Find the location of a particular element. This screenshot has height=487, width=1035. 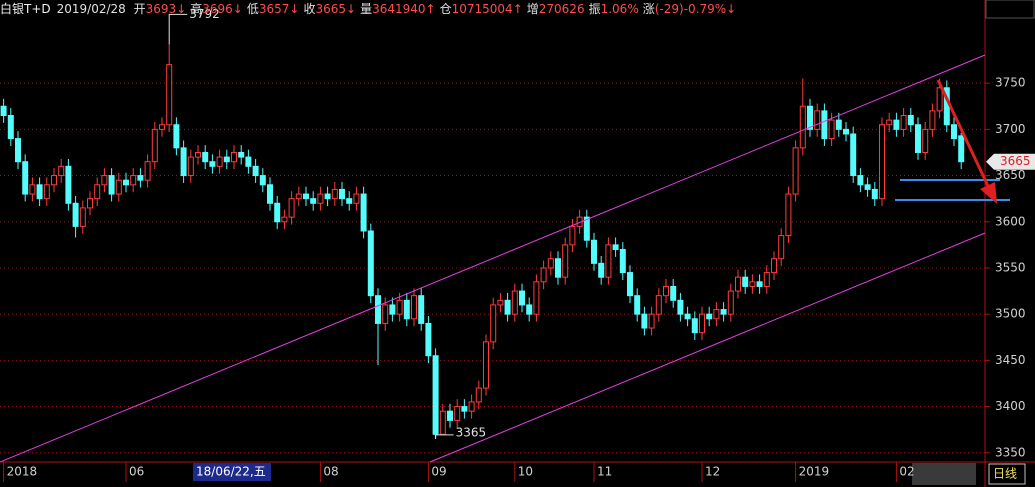

cursor-label-box is located at coordinates (232, 472).